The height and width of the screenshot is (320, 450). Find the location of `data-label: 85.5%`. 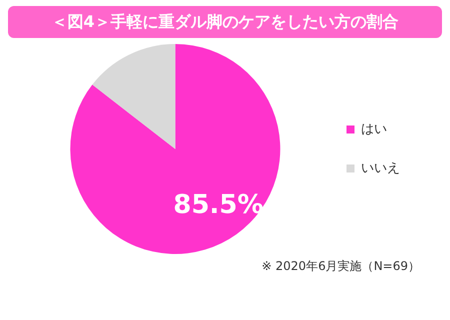

data-label: 85.5% is located at coordinates (218, 205).